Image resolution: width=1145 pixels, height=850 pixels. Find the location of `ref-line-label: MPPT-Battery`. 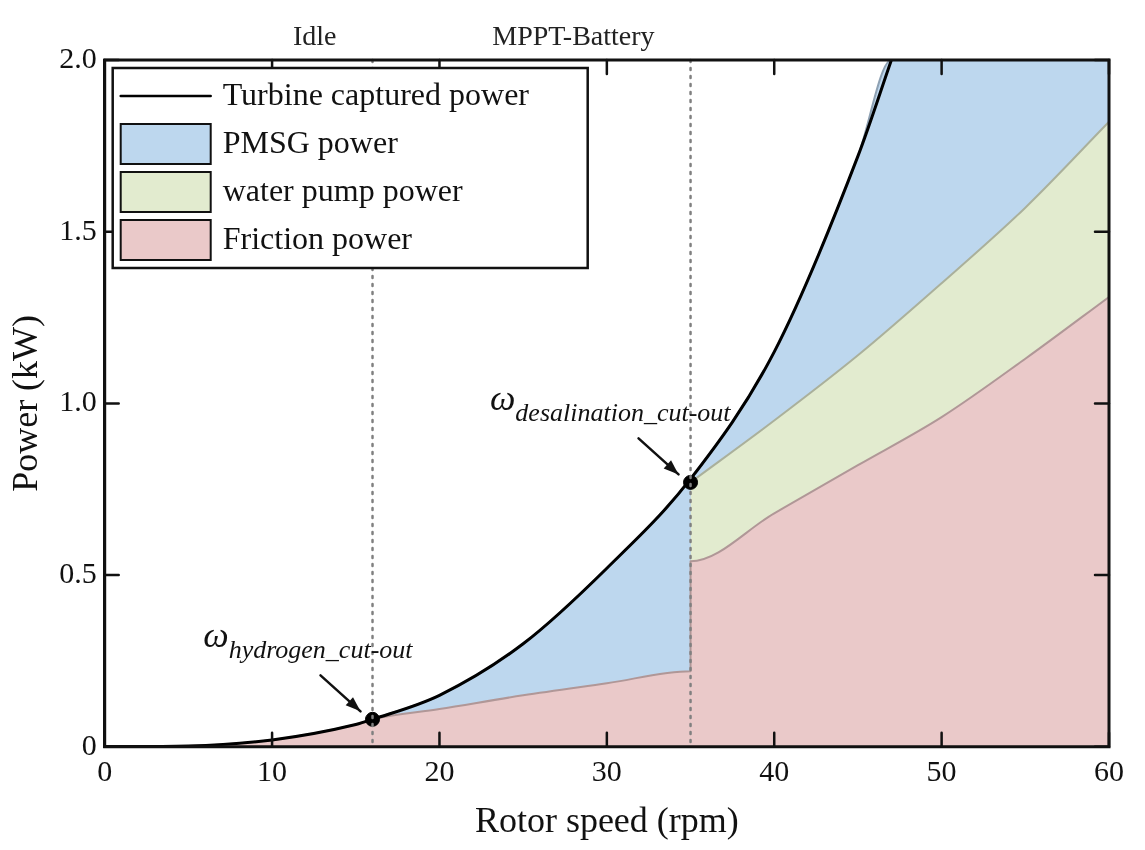

ref-line-label: MPPT-Battery is located at coordinates (573, 36).